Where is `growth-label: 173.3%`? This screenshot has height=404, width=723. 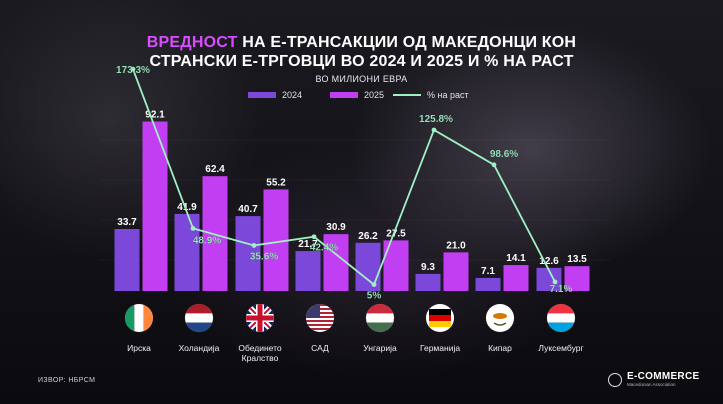
growth-label: 173.3% is located at coordinates (133, 70).